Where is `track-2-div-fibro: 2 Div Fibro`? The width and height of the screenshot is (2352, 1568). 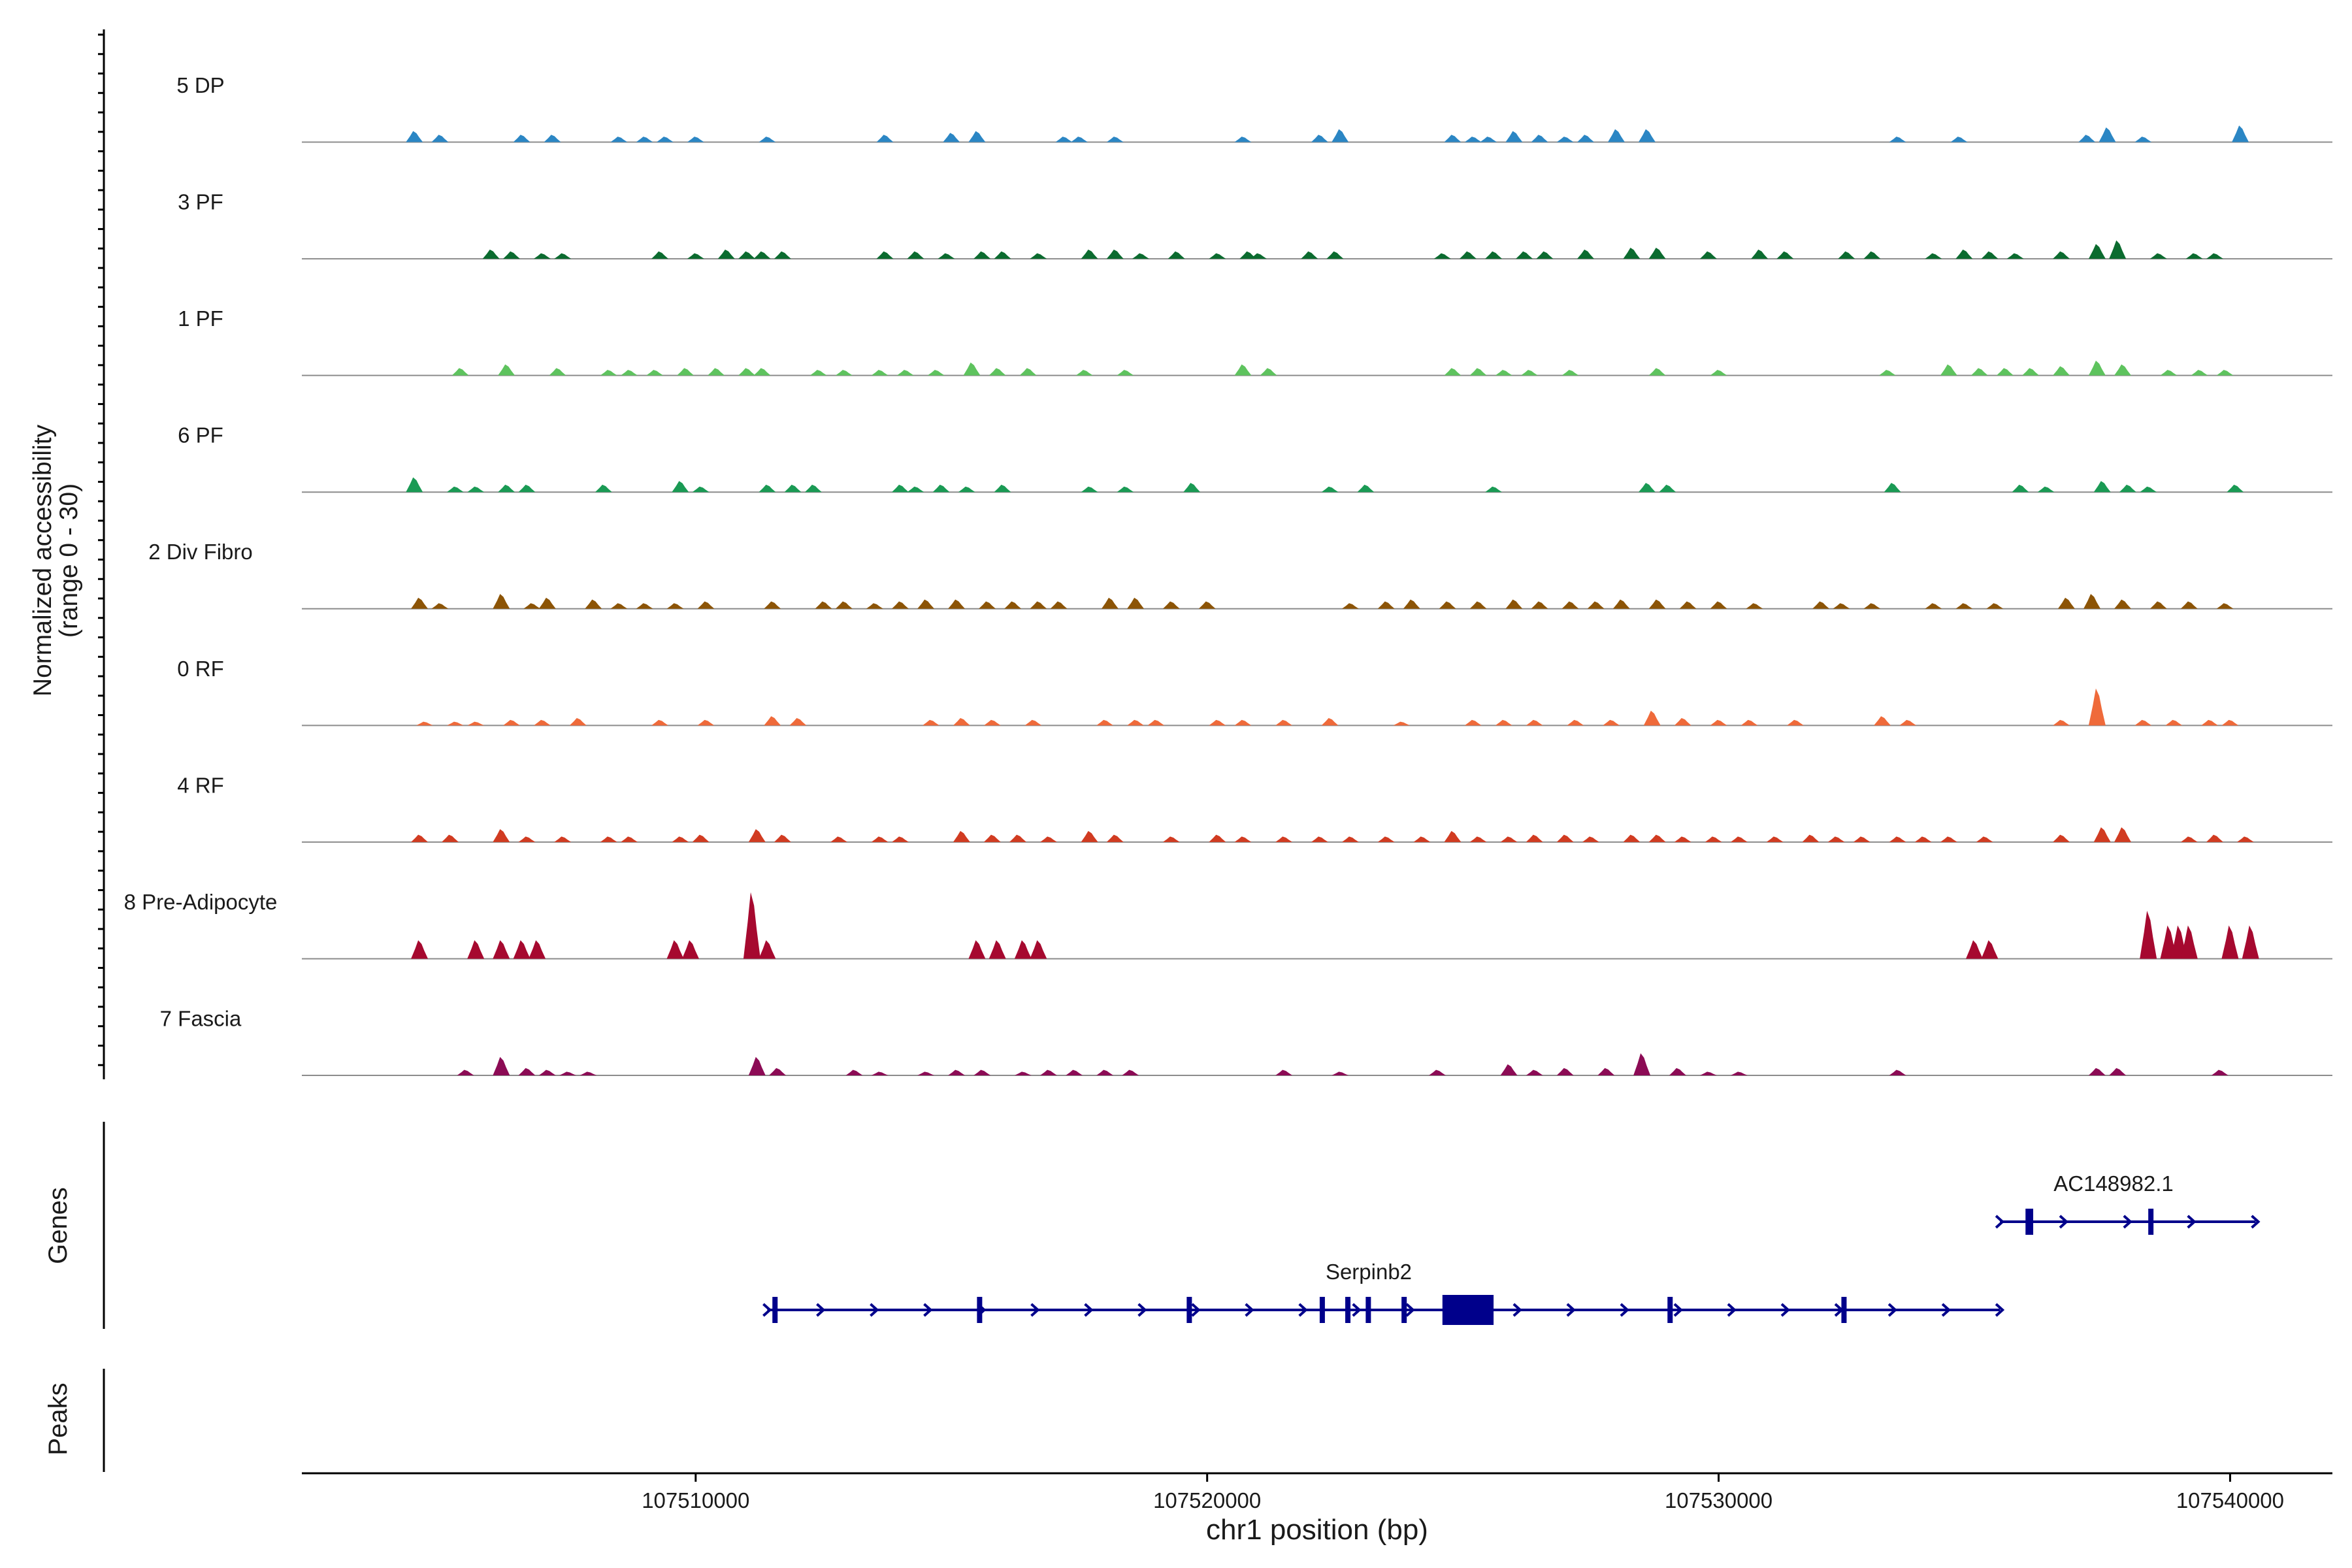 track-2-div-fibro: 2 Div Fibro is located at coordinates (1215, 555).